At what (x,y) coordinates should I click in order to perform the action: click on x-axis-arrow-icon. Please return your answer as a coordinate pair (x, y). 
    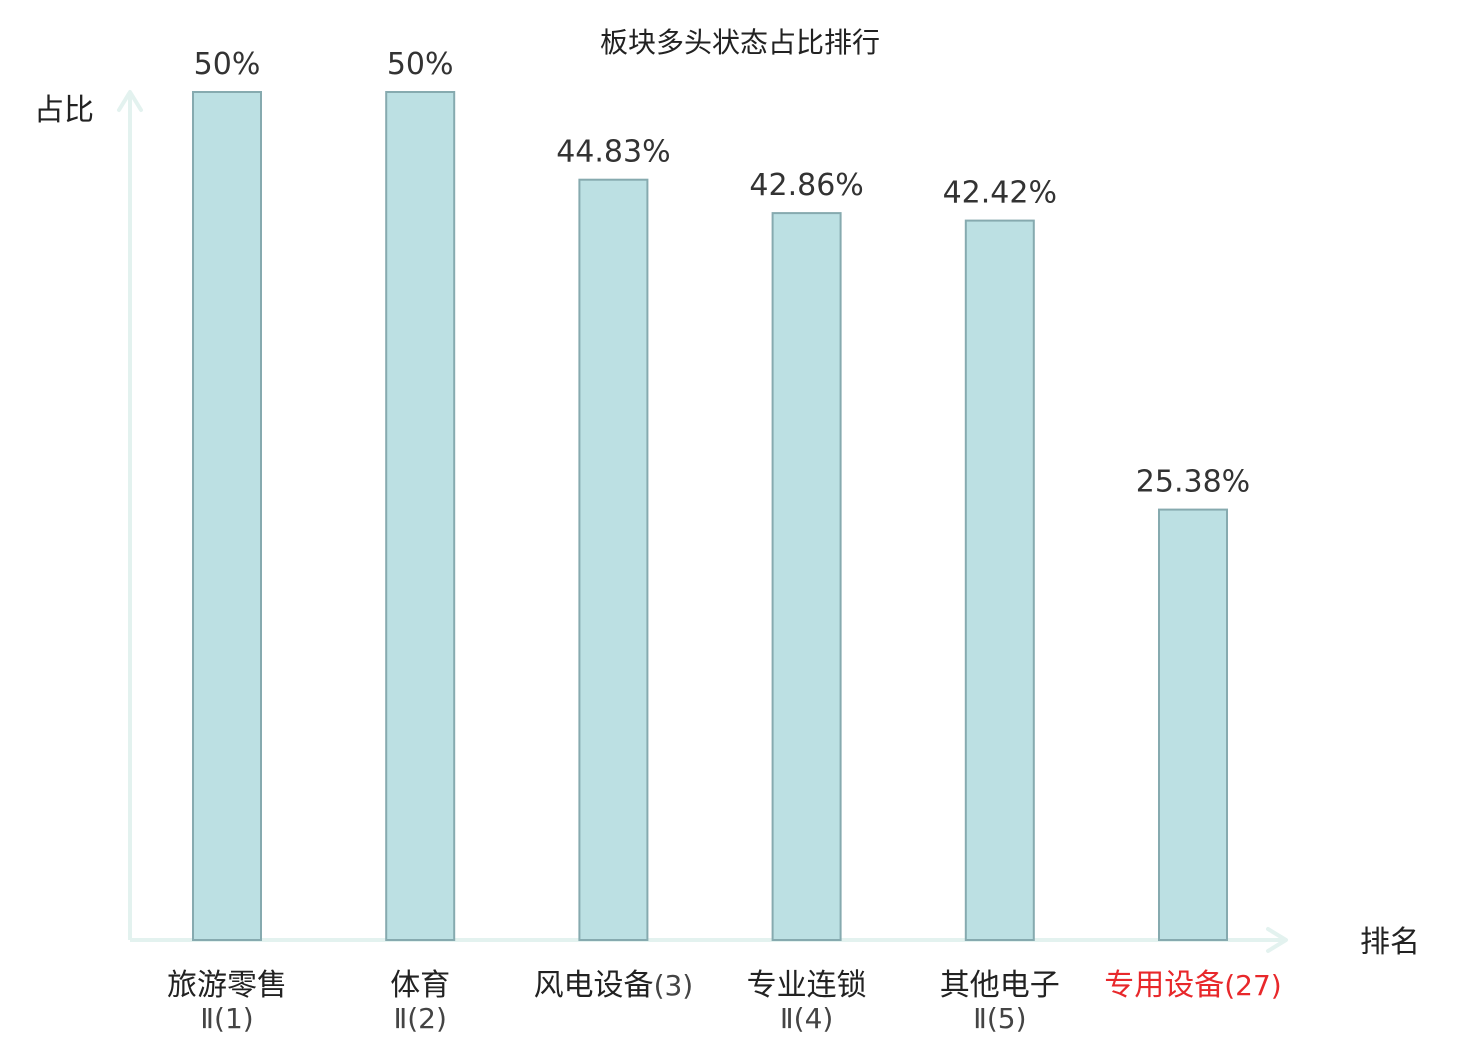
    Looking at the image, I should click on (1277, 940).